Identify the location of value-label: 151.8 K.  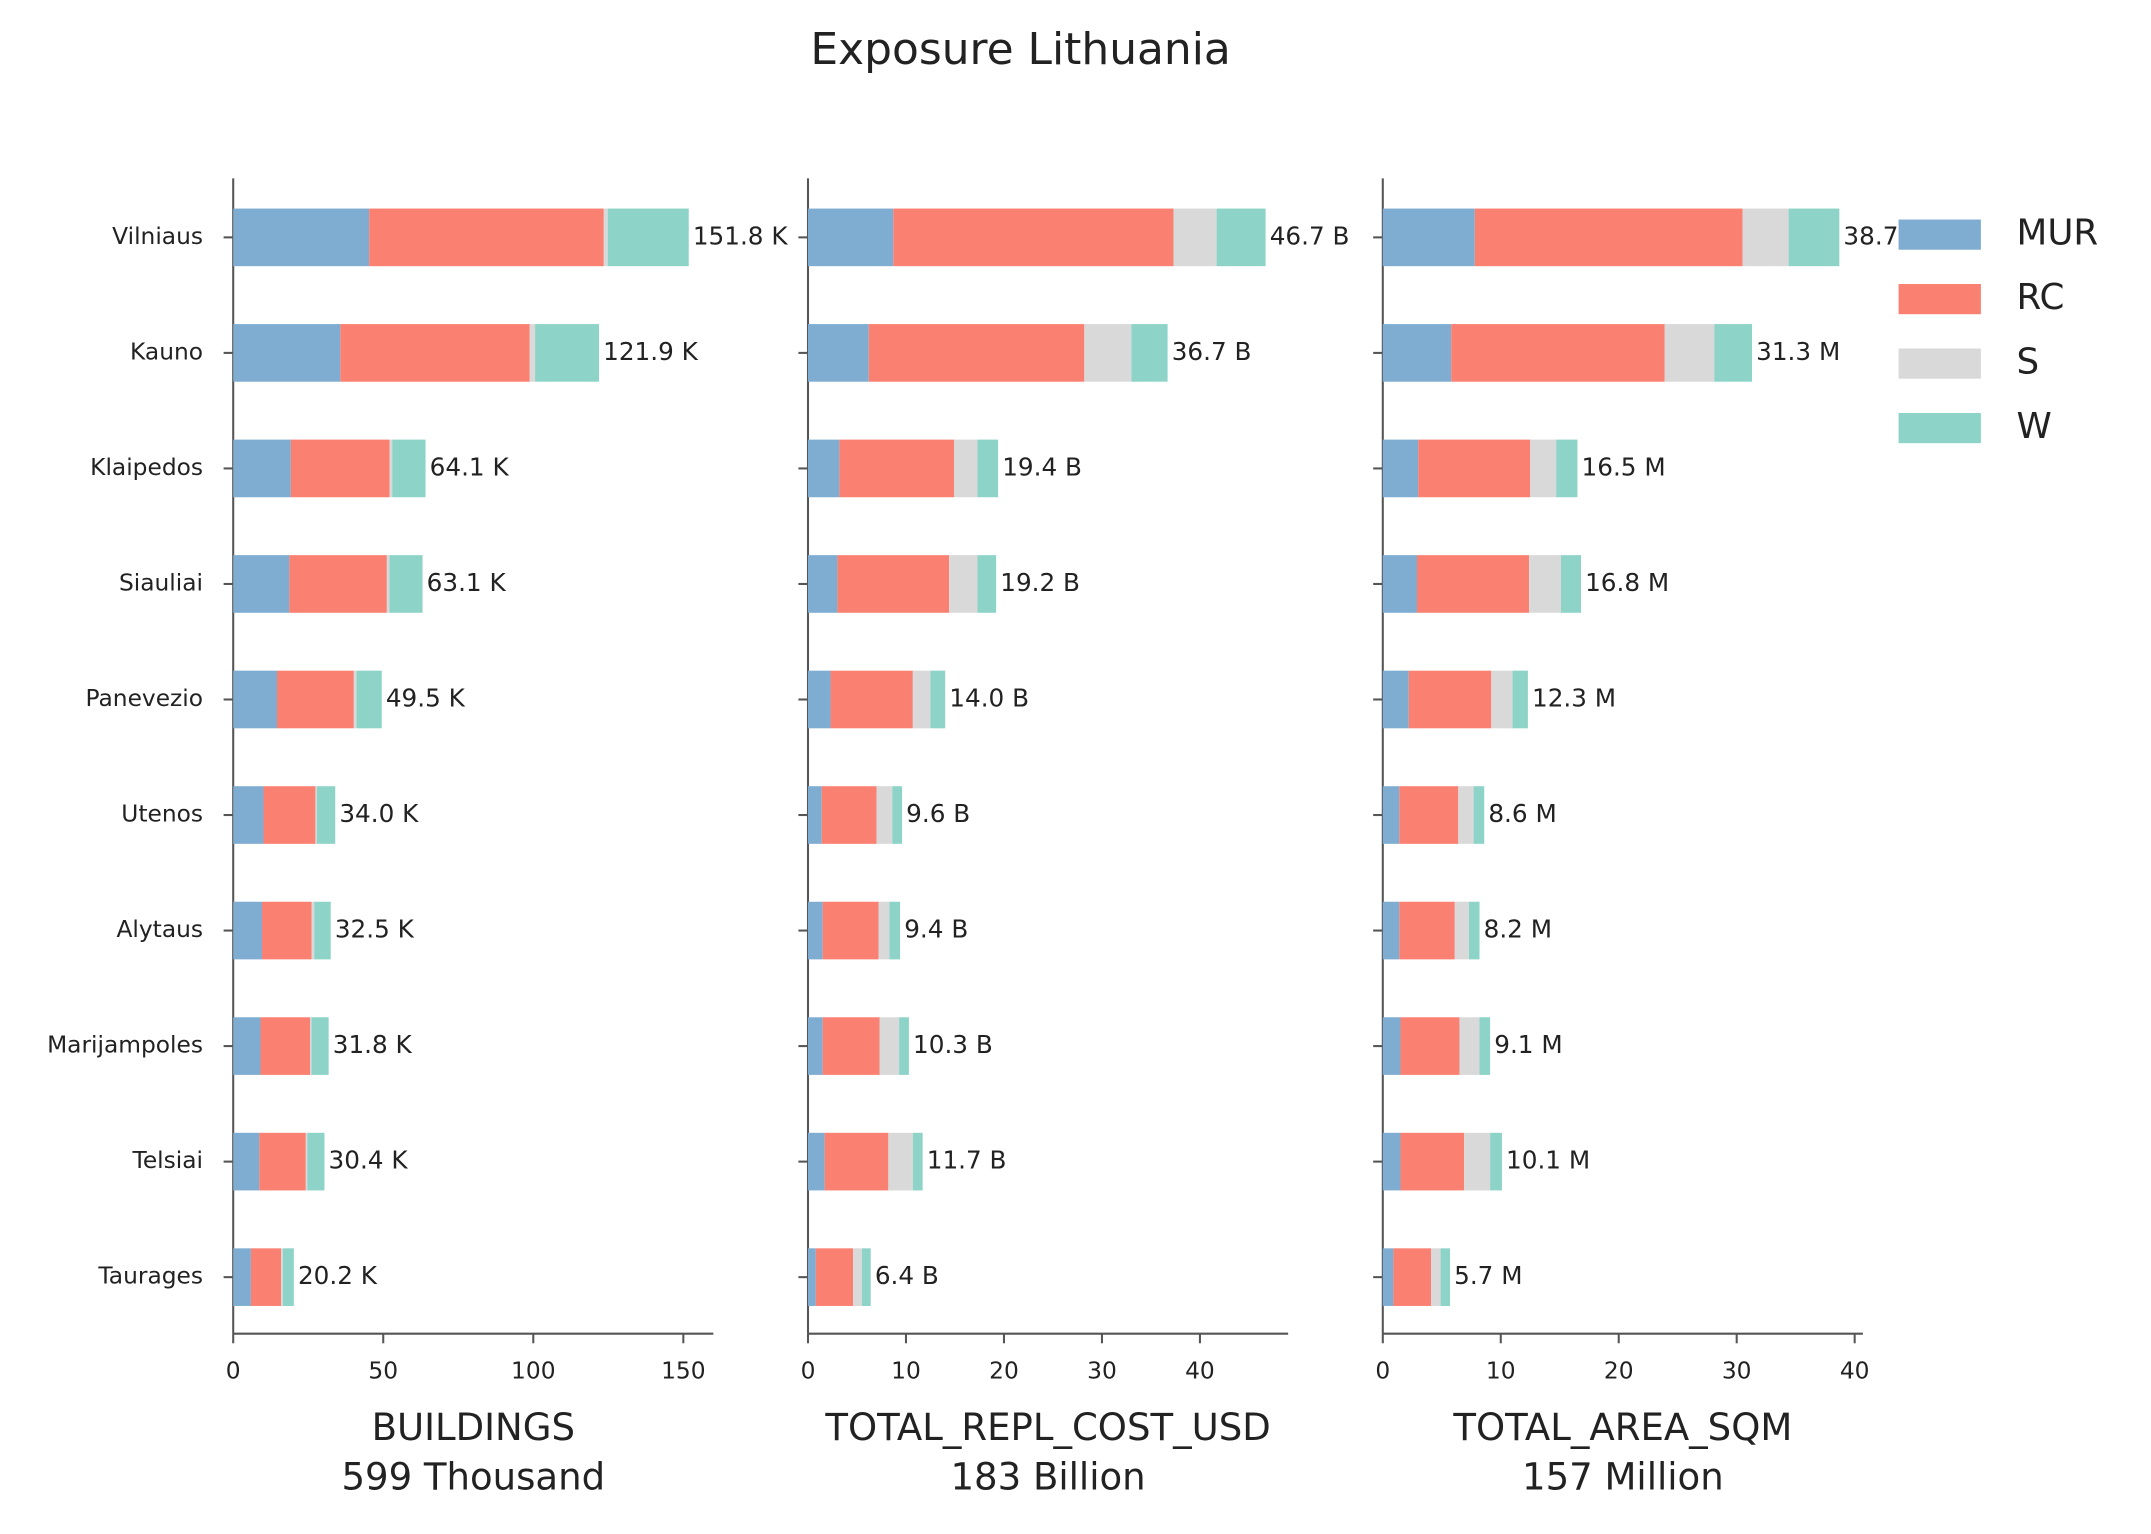
(741, 235).